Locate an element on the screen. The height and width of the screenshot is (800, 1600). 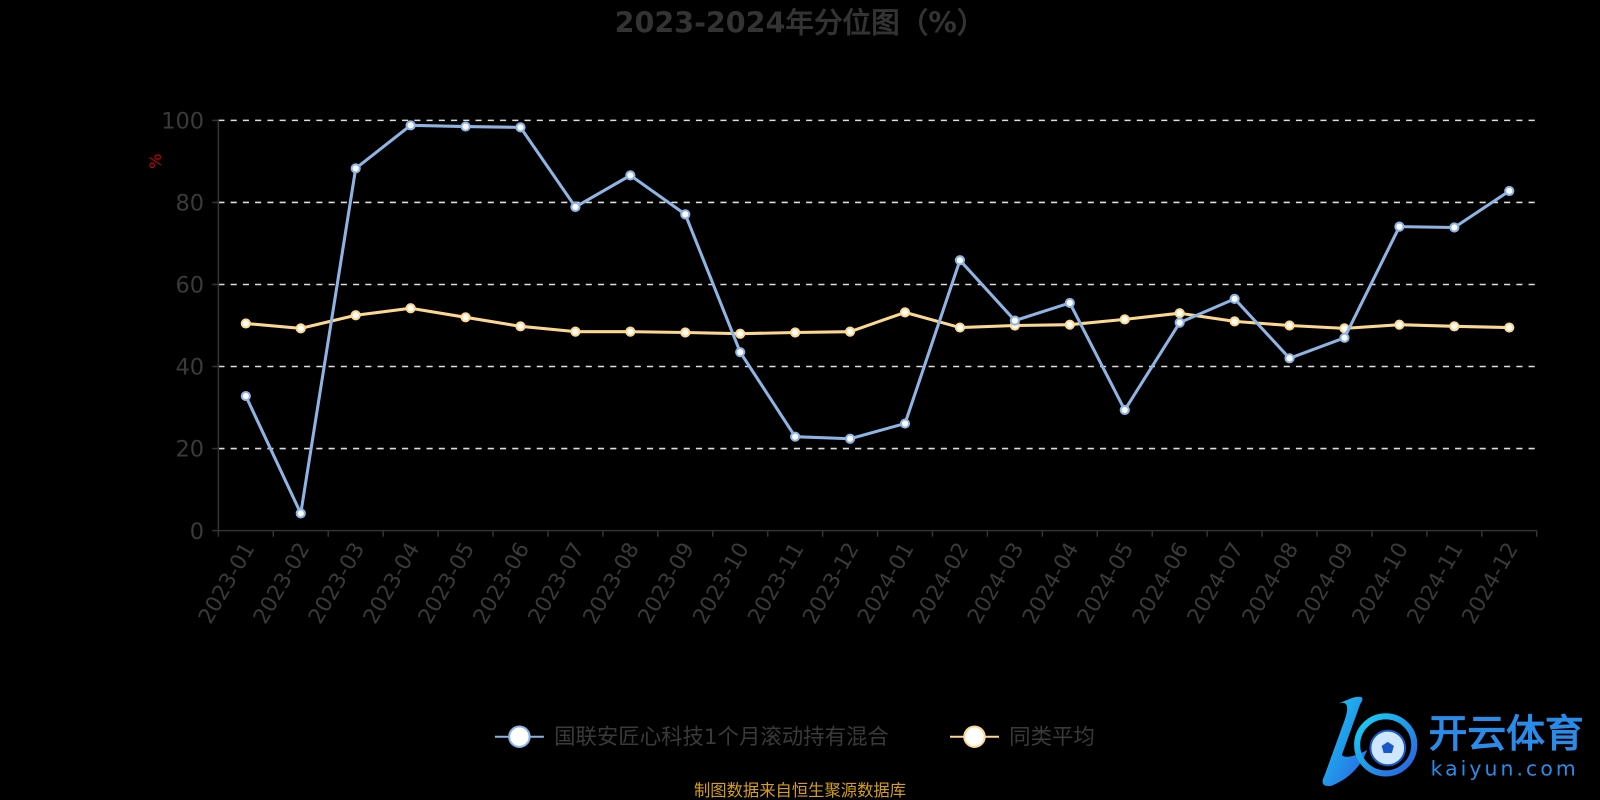
legend-item-average: 同类平均 is located at coordinates (1022, 737).